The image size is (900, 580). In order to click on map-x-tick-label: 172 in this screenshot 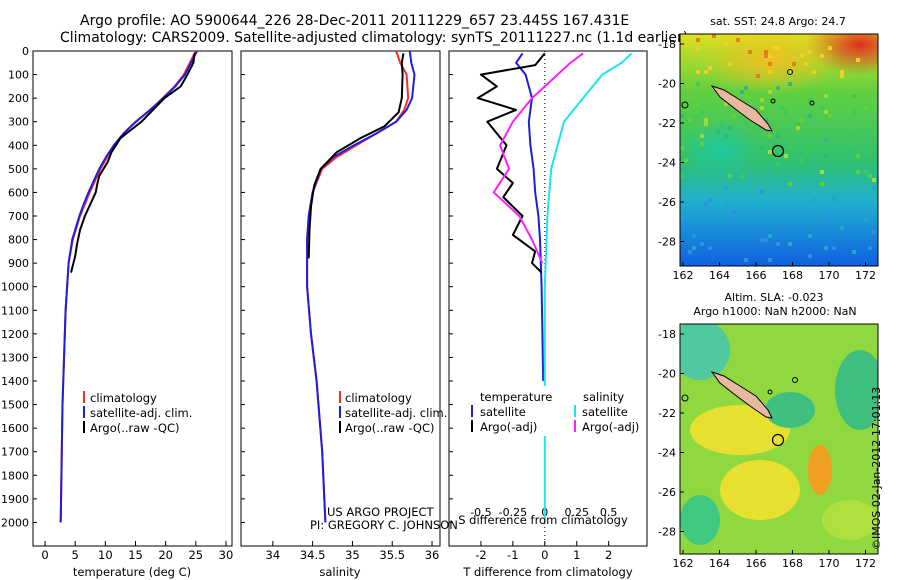, I will do `click(865, 275)`.